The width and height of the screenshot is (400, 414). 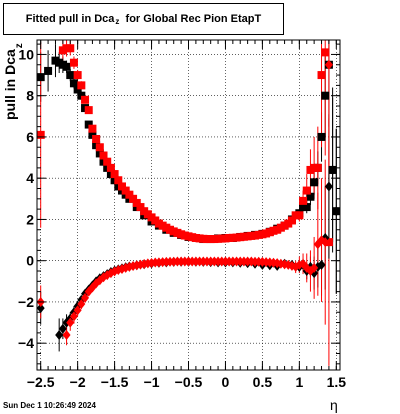 What do you see at coordinates (70, 19) in the screenshot?
I see `chart-title-main: Fitted pull in Dca` at bounding box center [70, 19].